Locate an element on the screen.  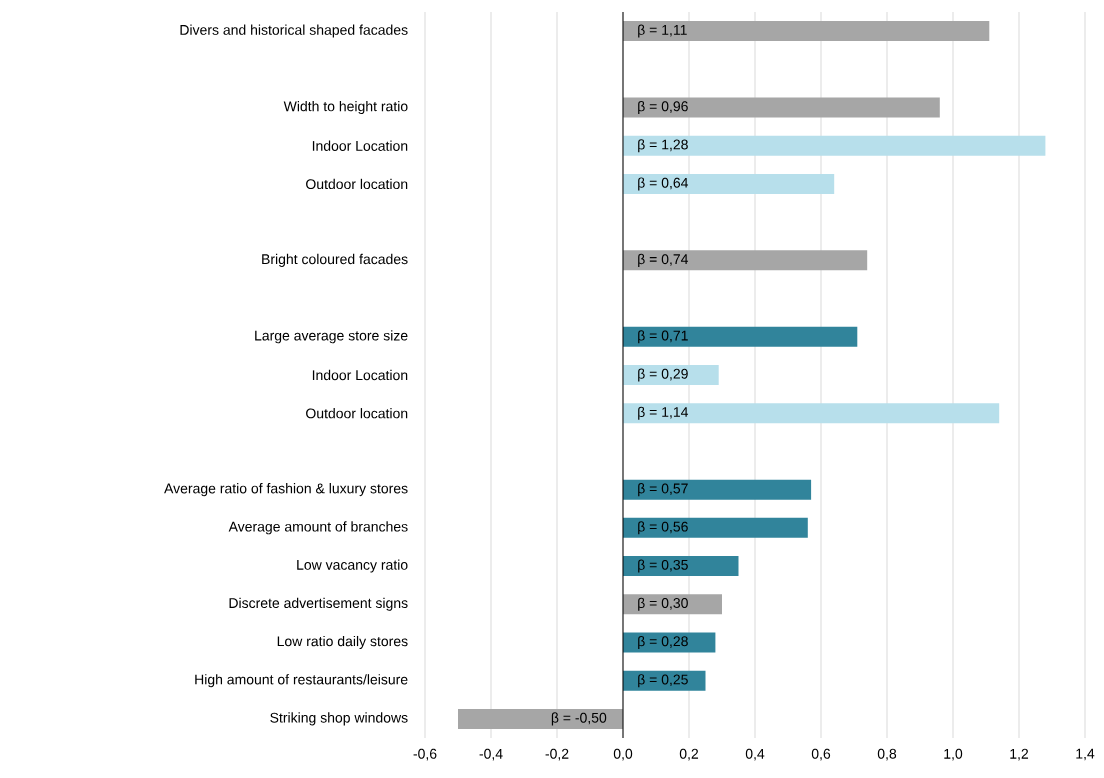
x-tick-label: -0,4 is located at coordinates (491, 754).